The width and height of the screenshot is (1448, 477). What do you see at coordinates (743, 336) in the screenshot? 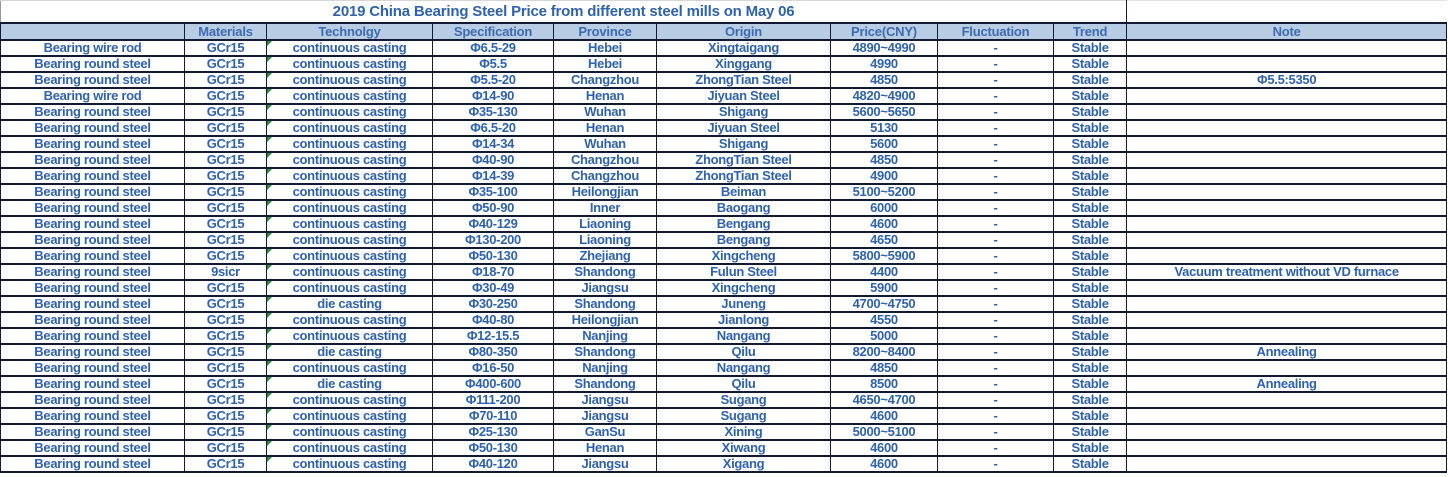
I see `cell-origin: Nangang` at bounding box center [743, 336].